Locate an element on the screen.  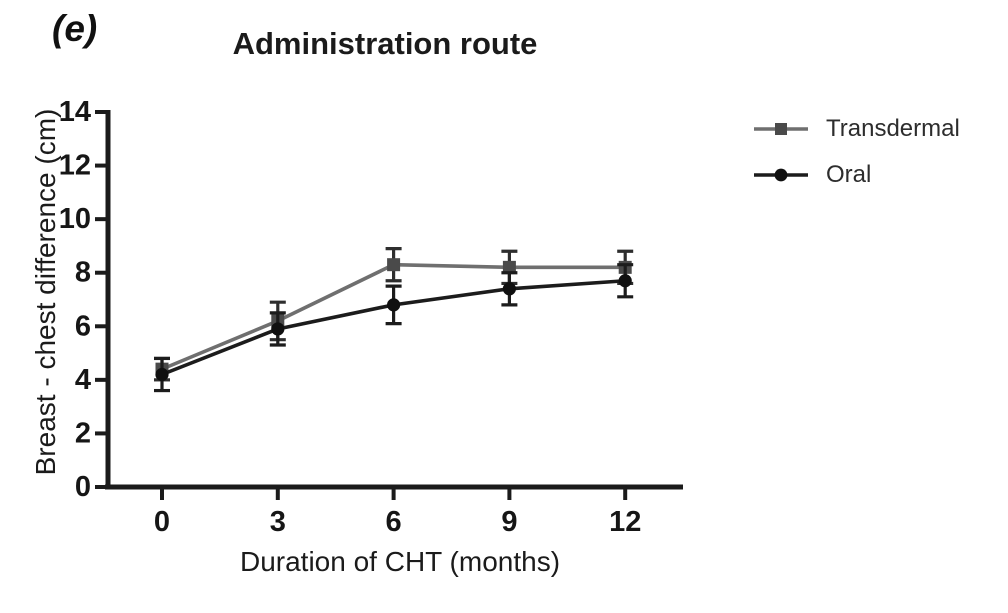
legend-item-oral: Oral is located at coordinates (856, 175).